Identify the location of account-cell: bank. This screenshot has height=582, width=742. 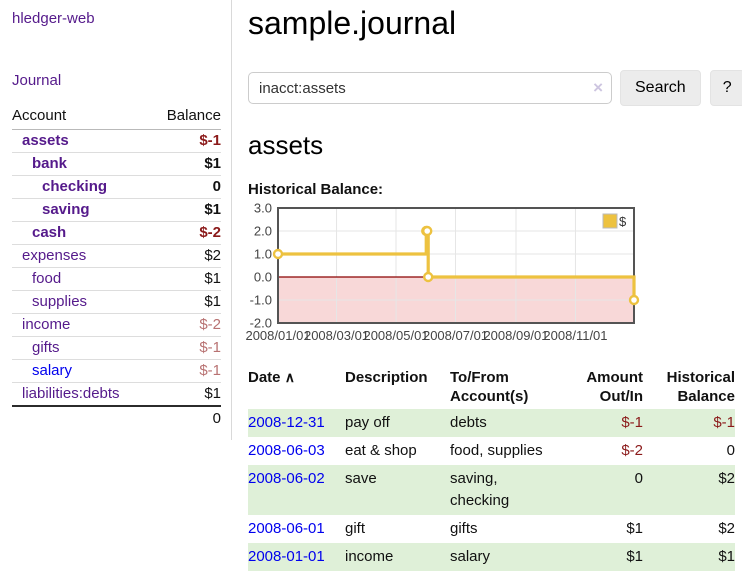
(81, 164).